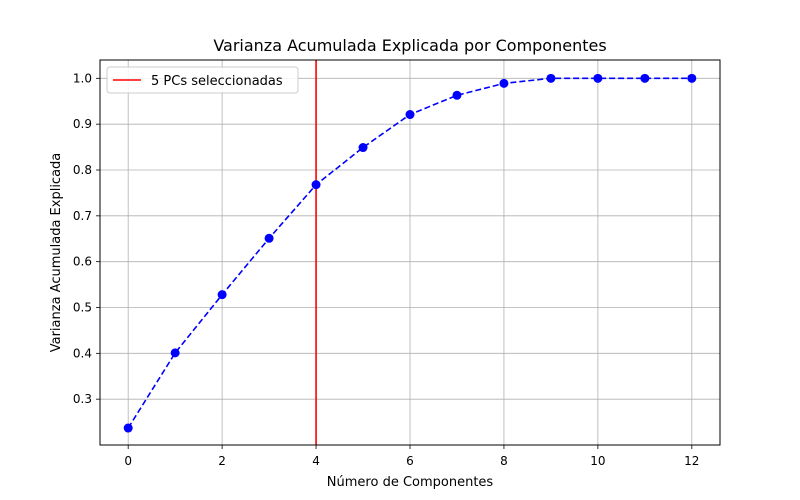 This screenshot has height=500, width=800. I want to click on y-tick-label: 1.0, so click(82, 78).